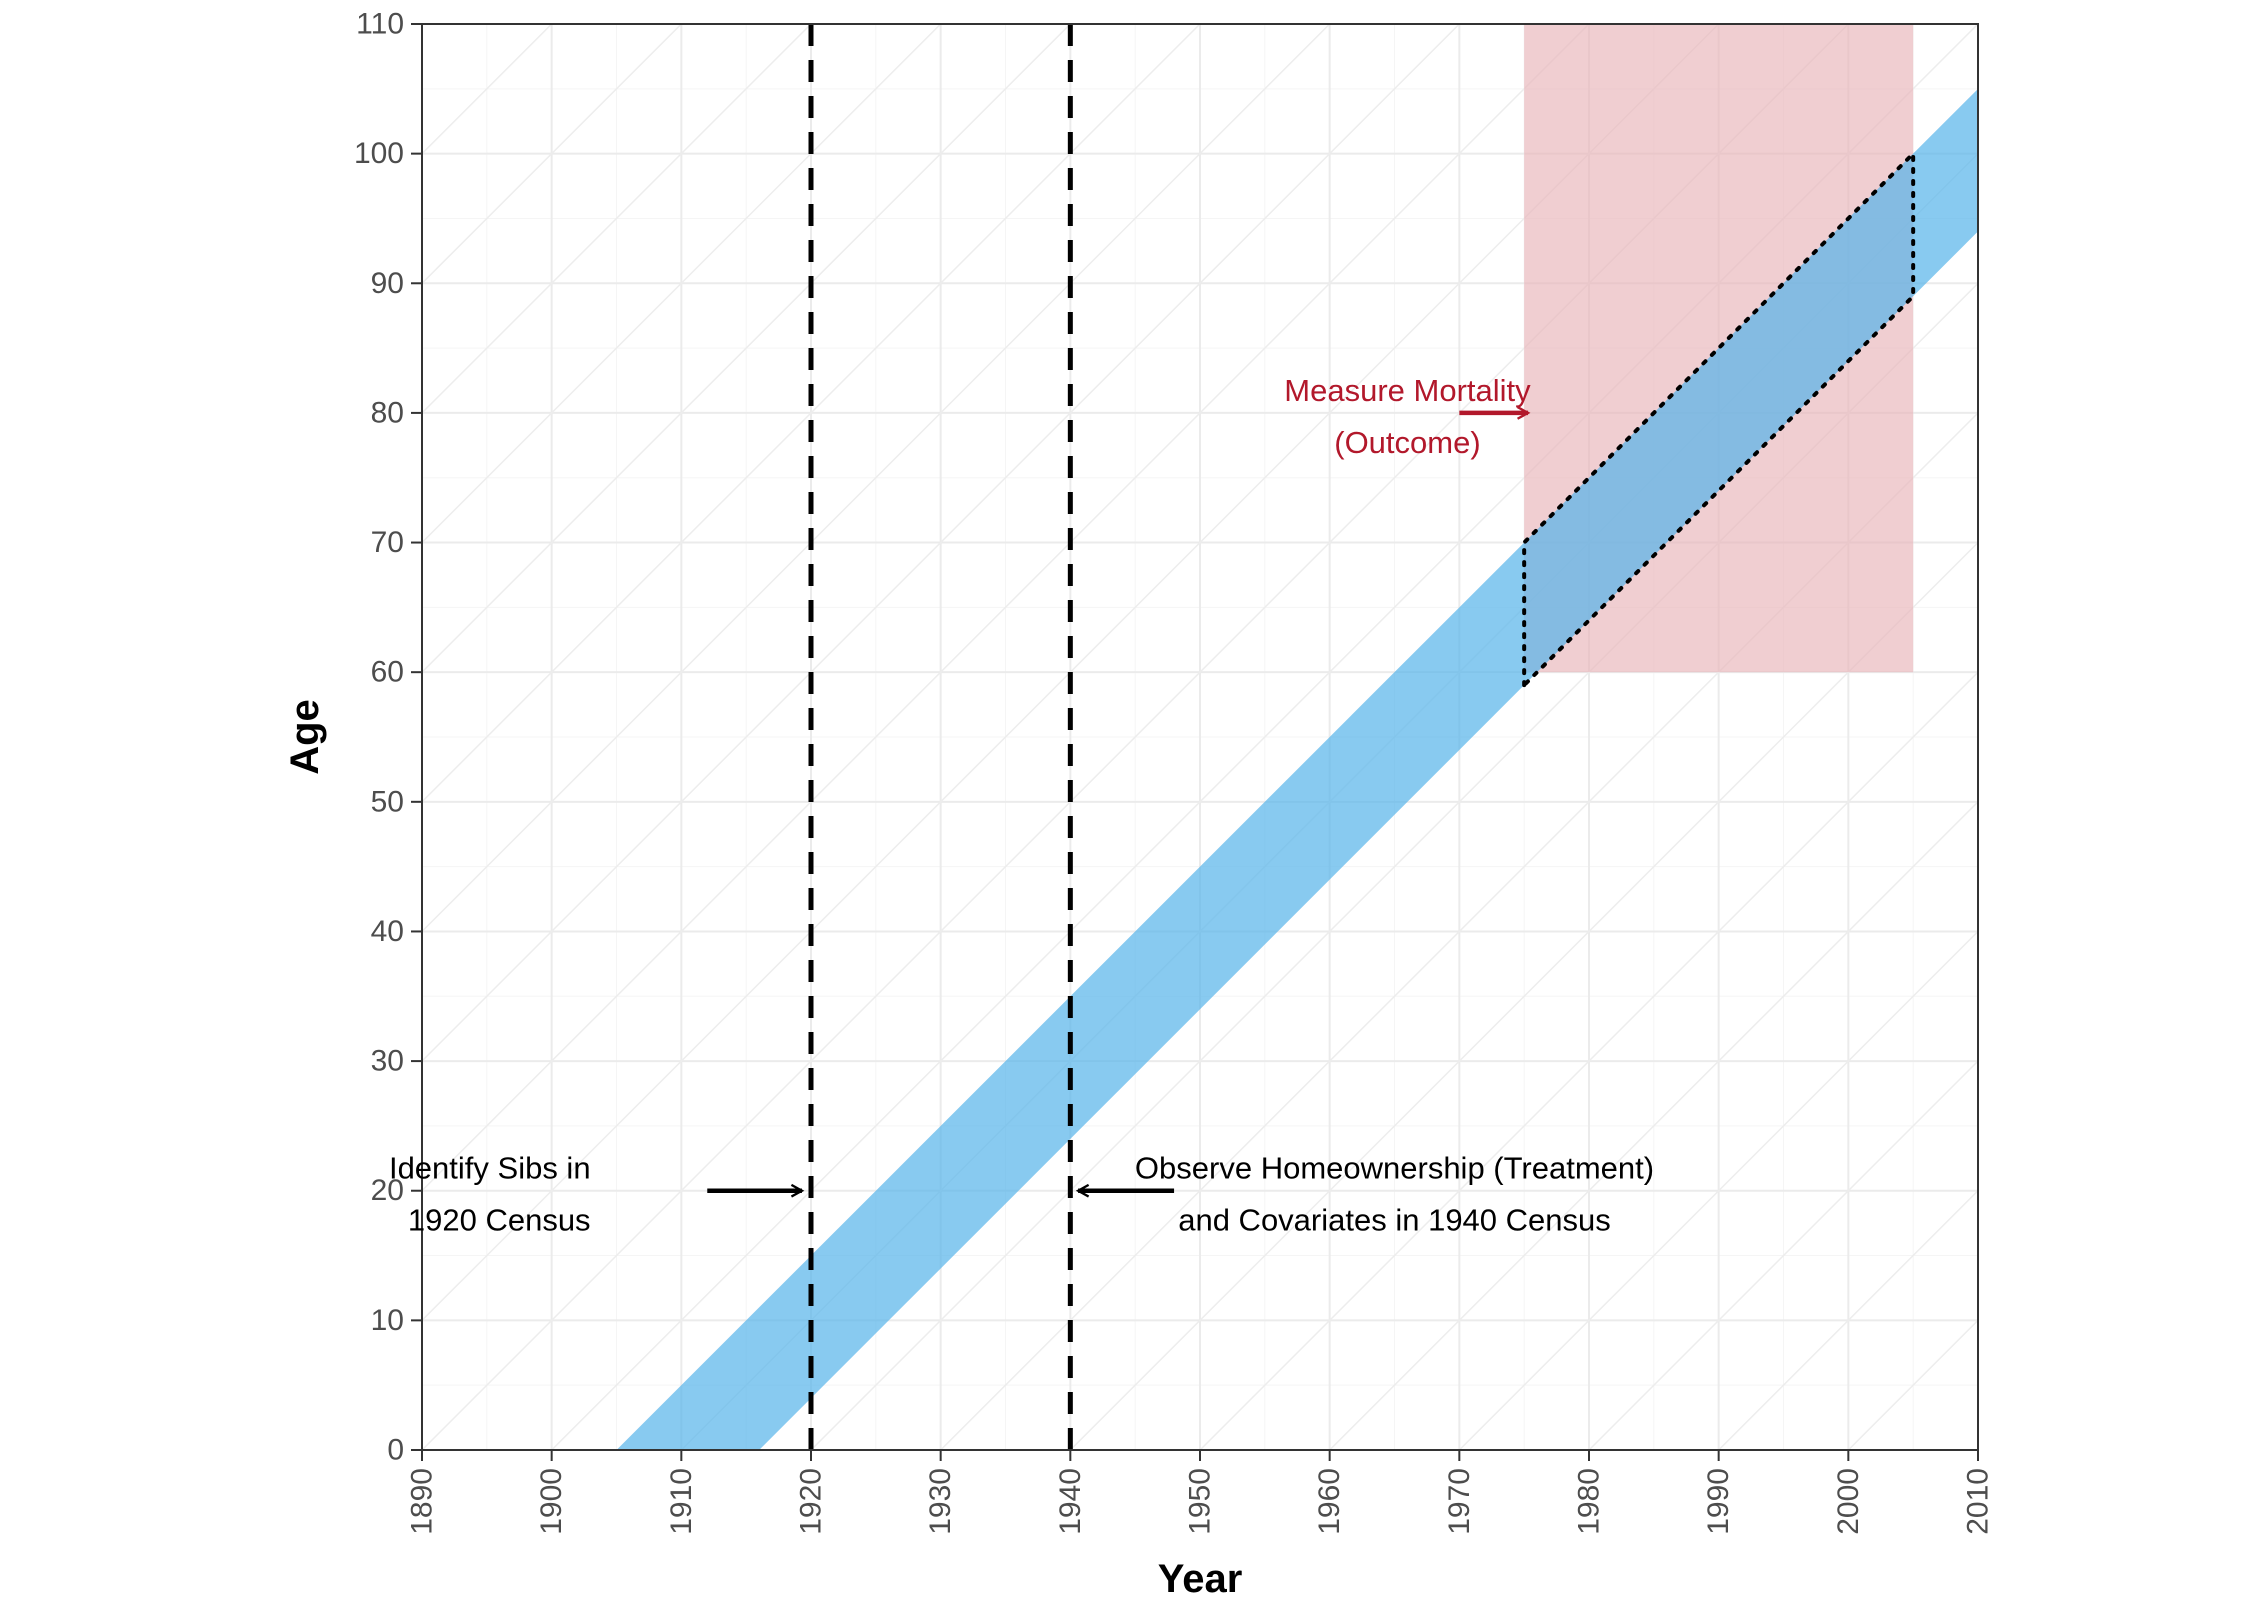 Image resolution: width=2250 pixels, height=1620 pixels. I want to click on y-tick-label: 50, so click(387, 801).